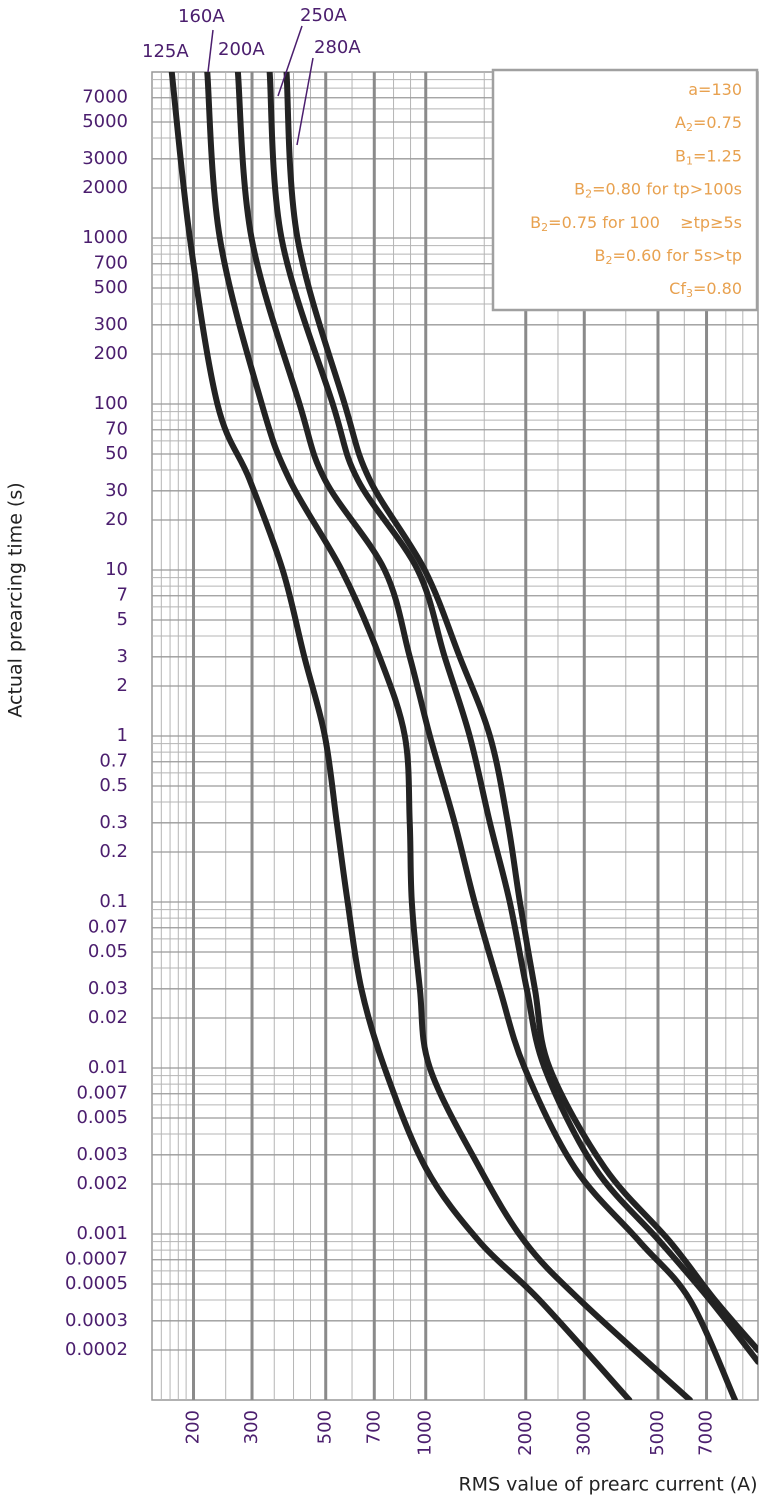  What do you see at coordinates (525, 1433) in the screenshot?
I see `x-tick-label: 2000` at bounding box center [525, 1433].